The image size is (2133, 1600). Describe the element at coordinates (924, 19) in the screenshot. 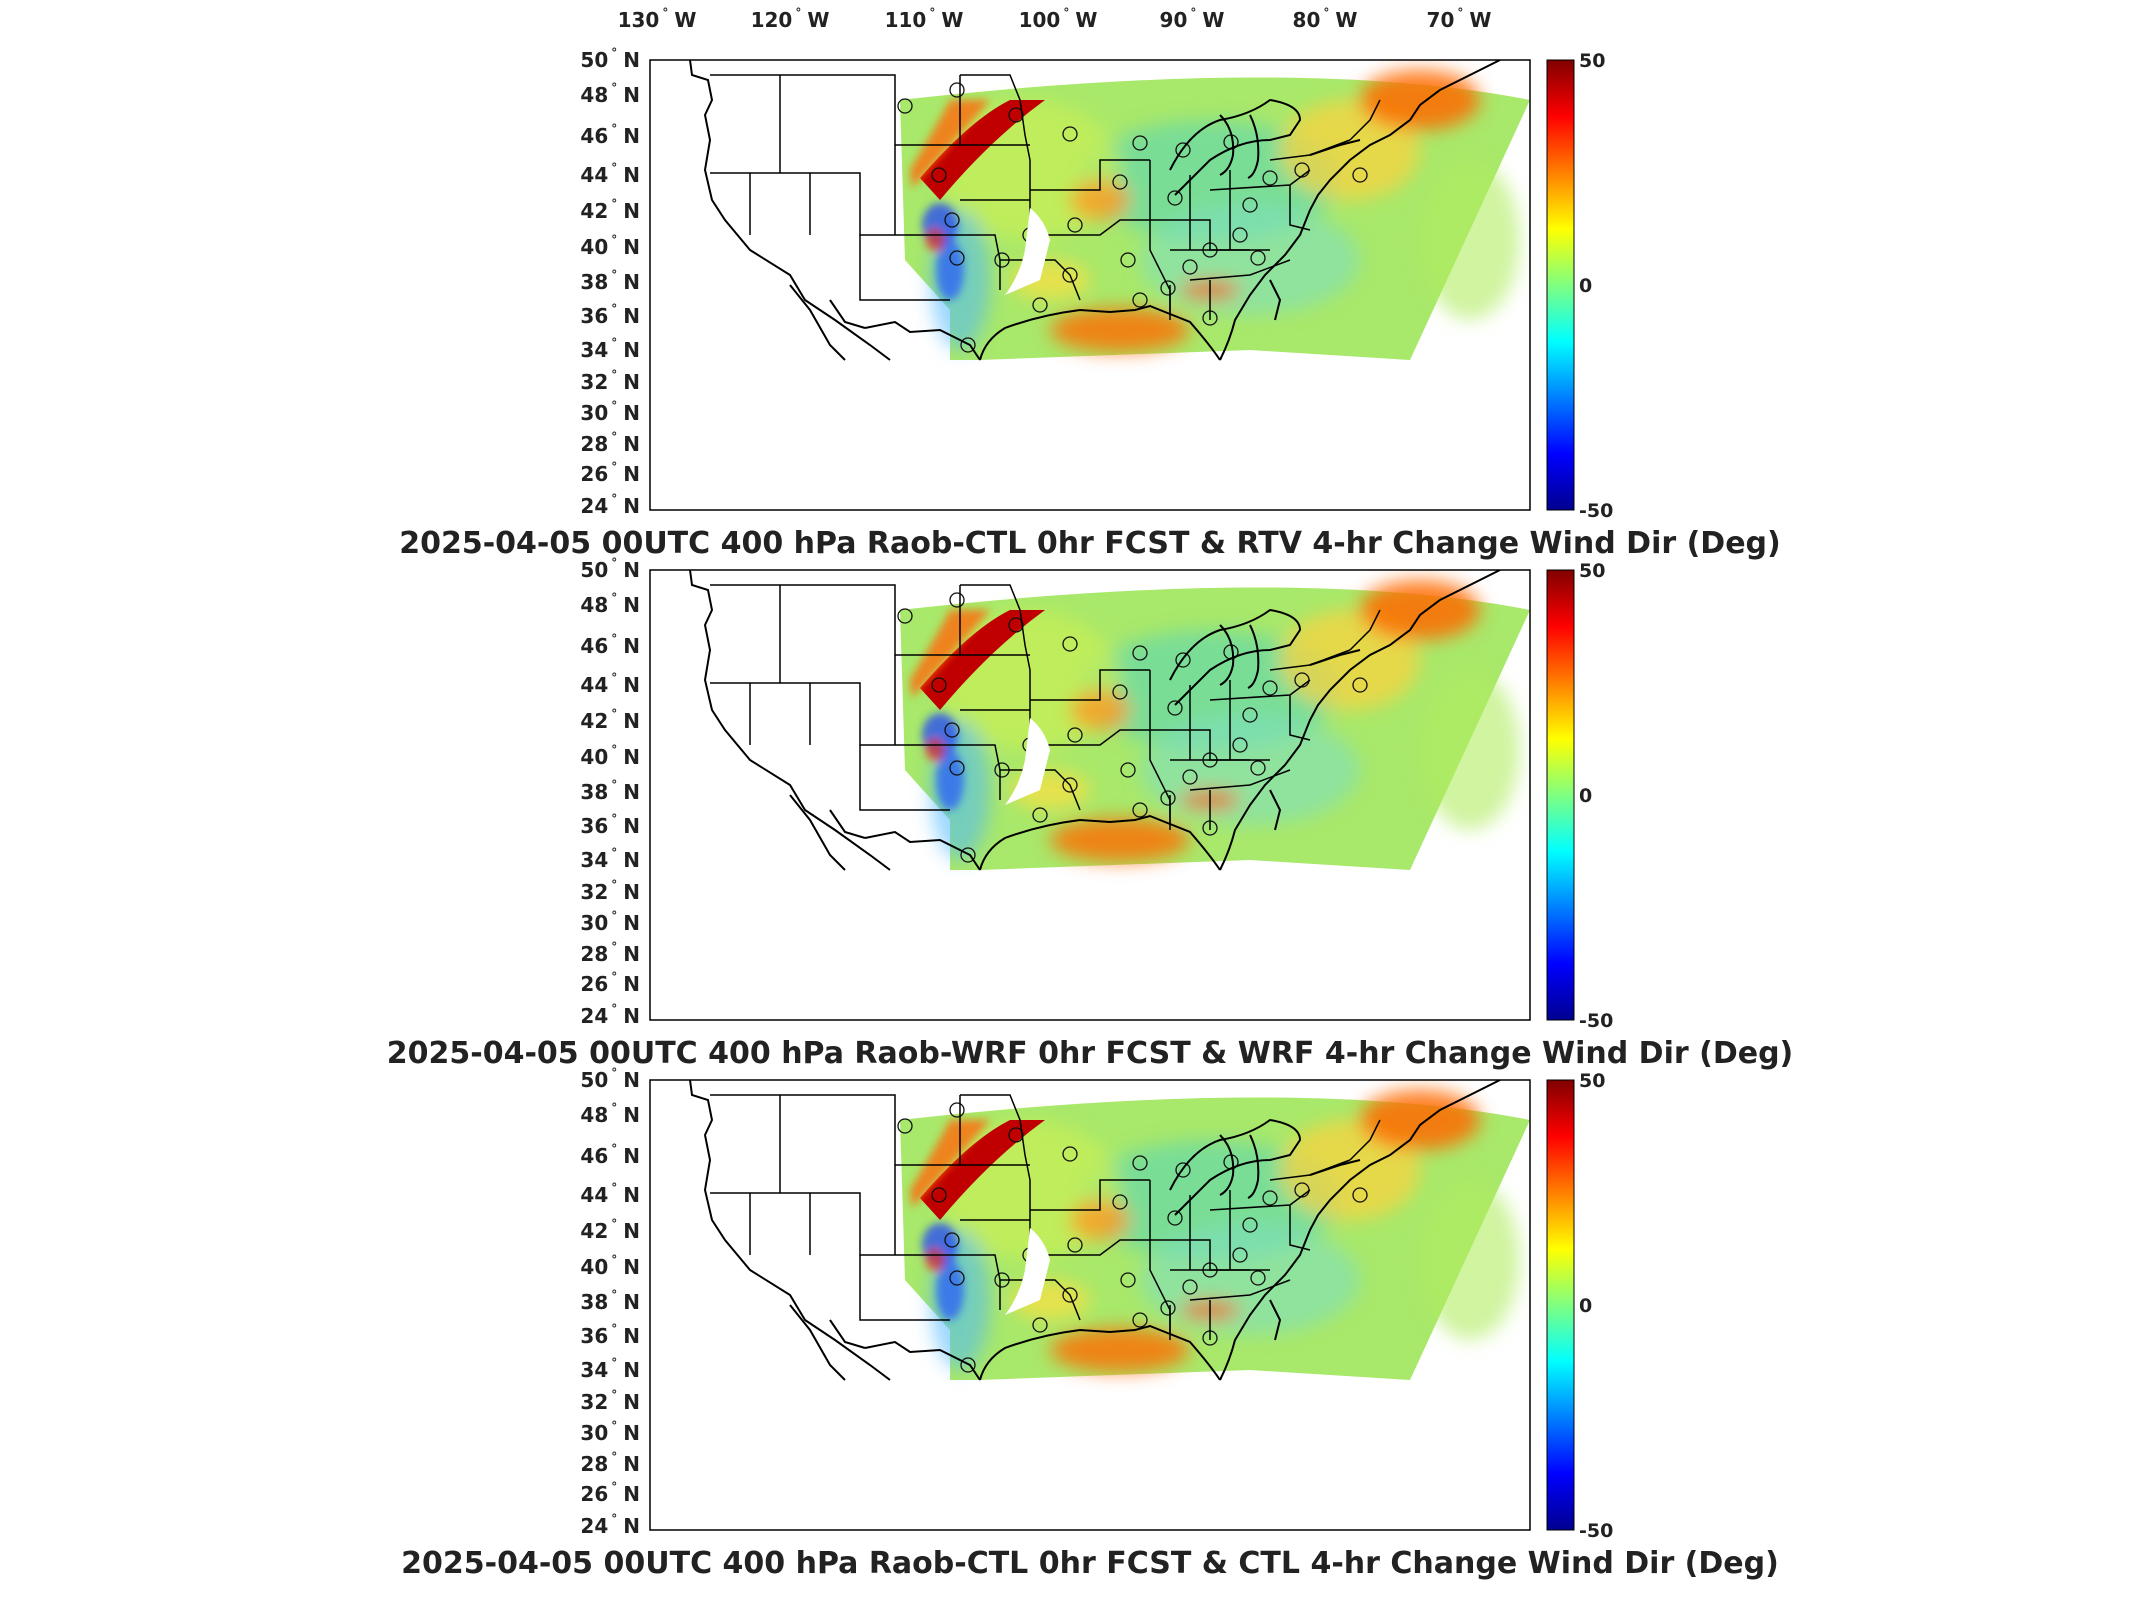

I see `svg-text:110°W: 110 ° W` at that location.